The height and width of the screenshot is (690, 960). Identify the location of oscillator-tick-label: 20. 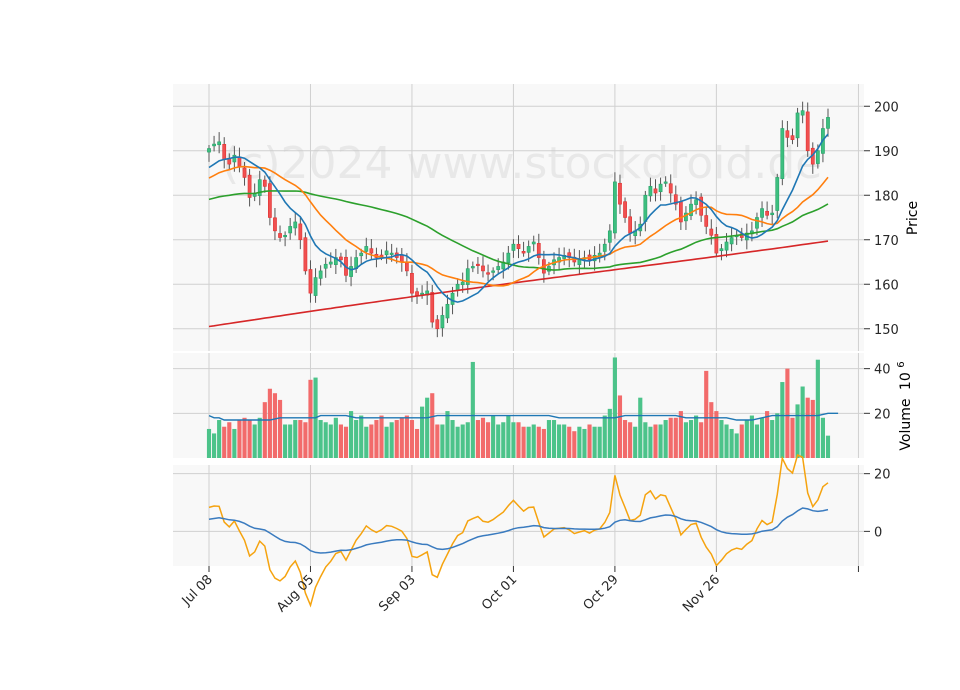
(882, 475).